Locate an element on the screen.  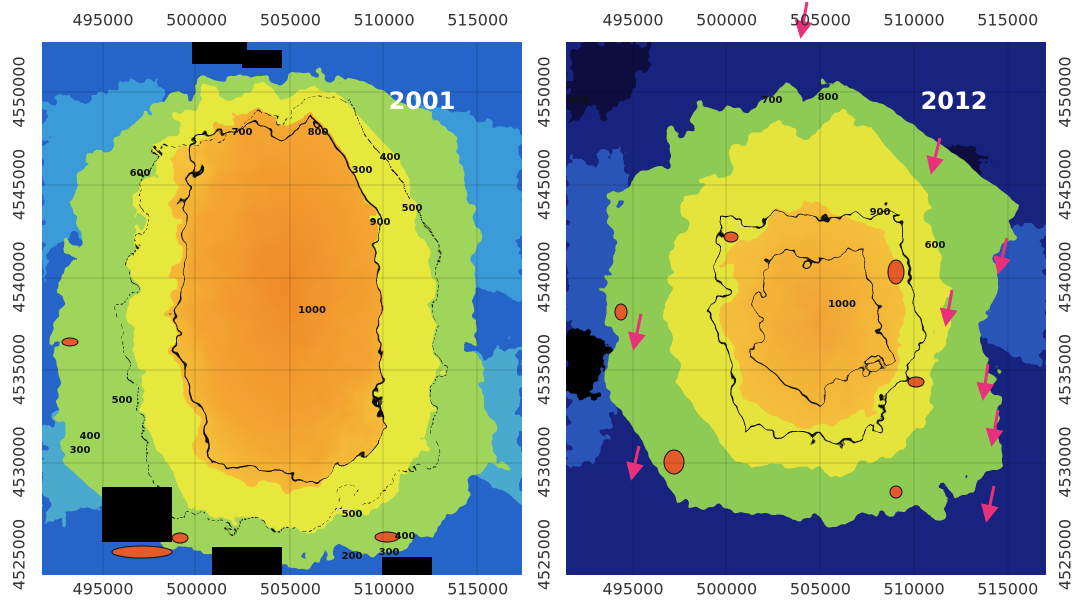
year-label: 2012 is located at coordinates (954, 101).